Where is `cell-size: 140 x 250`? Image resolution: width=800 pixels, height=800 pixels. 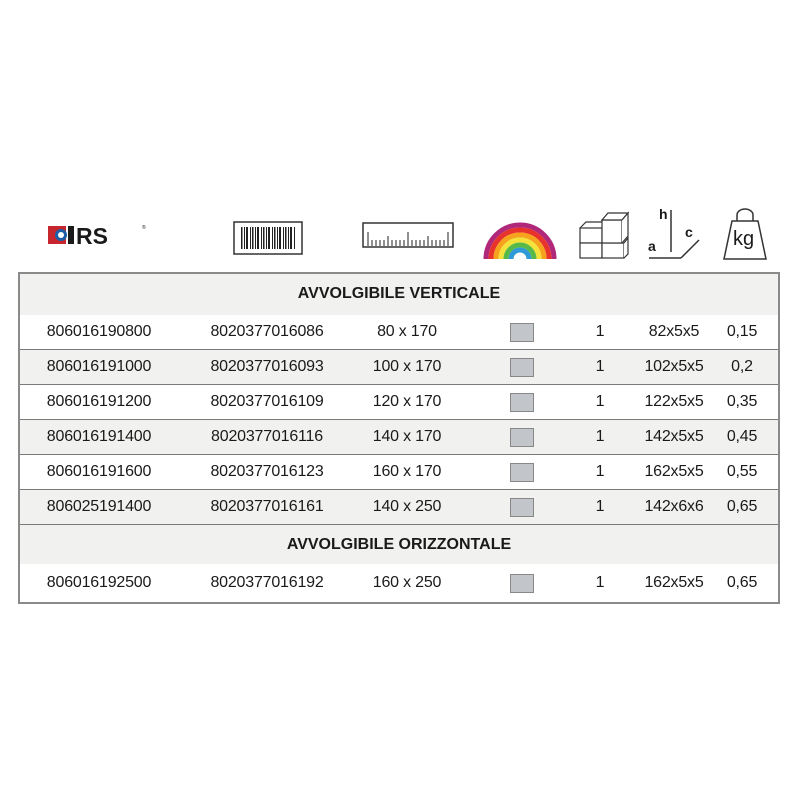
cell-size: 140 x 250 is located at coordinates (407, 506).